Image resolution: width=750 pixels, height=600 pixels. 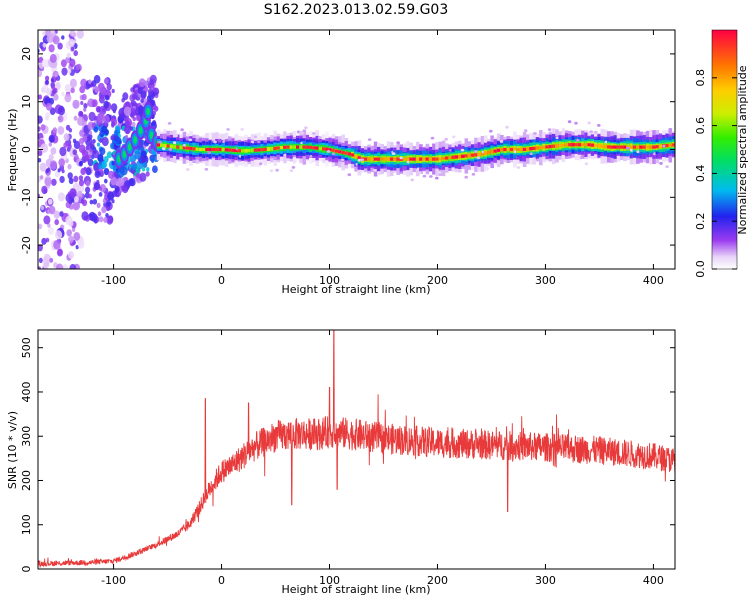 What do you see at coordinates (26, 347) in the screenshot?
I see `snr-y-tick-label: 500` at bounding box center [26, 347].